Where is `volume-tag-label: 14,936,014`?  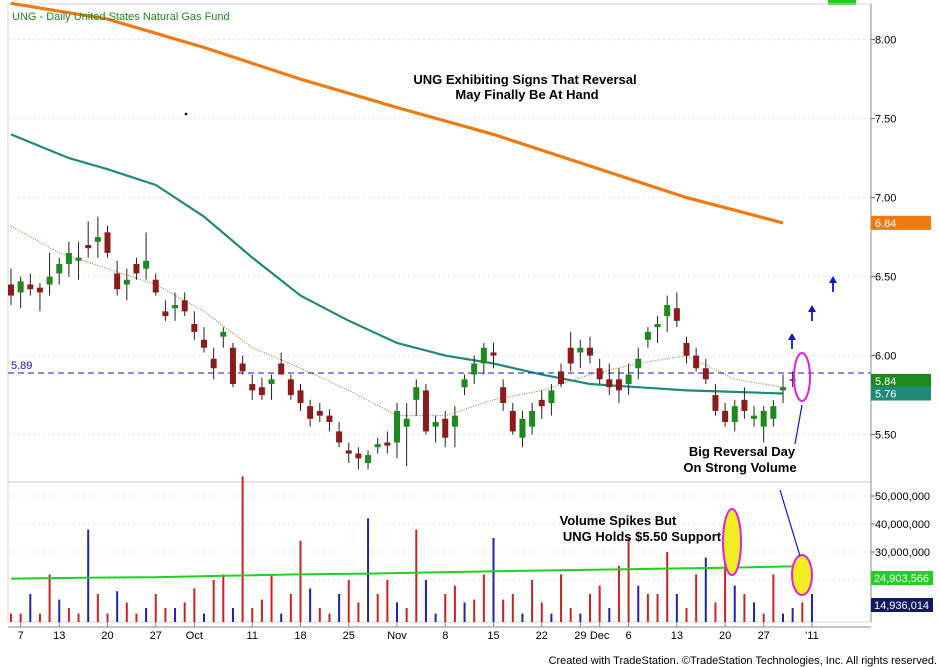
volume-tag-label: 14,936,014 is located at coordinates (901, 606).